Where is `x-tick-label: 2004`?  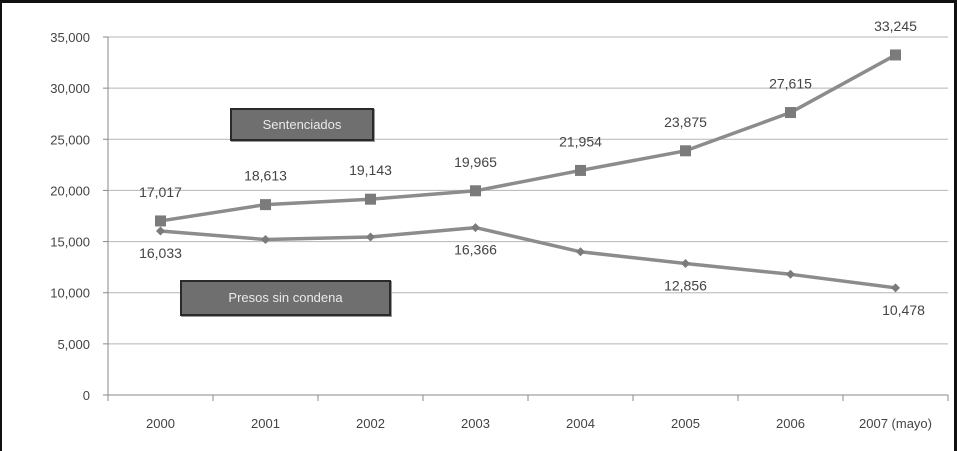 x-tick-label: 2004 is located at coordinates (580, 423).